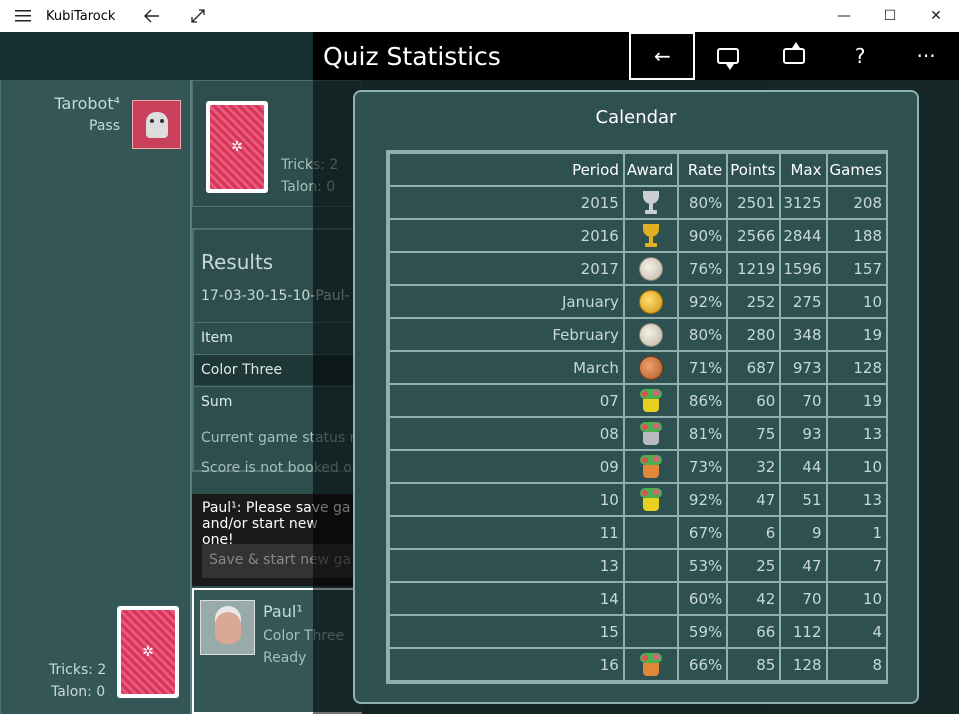 This screenshot has height=714, width=959. I want to click on period-cell: 09, so click(506, 466).